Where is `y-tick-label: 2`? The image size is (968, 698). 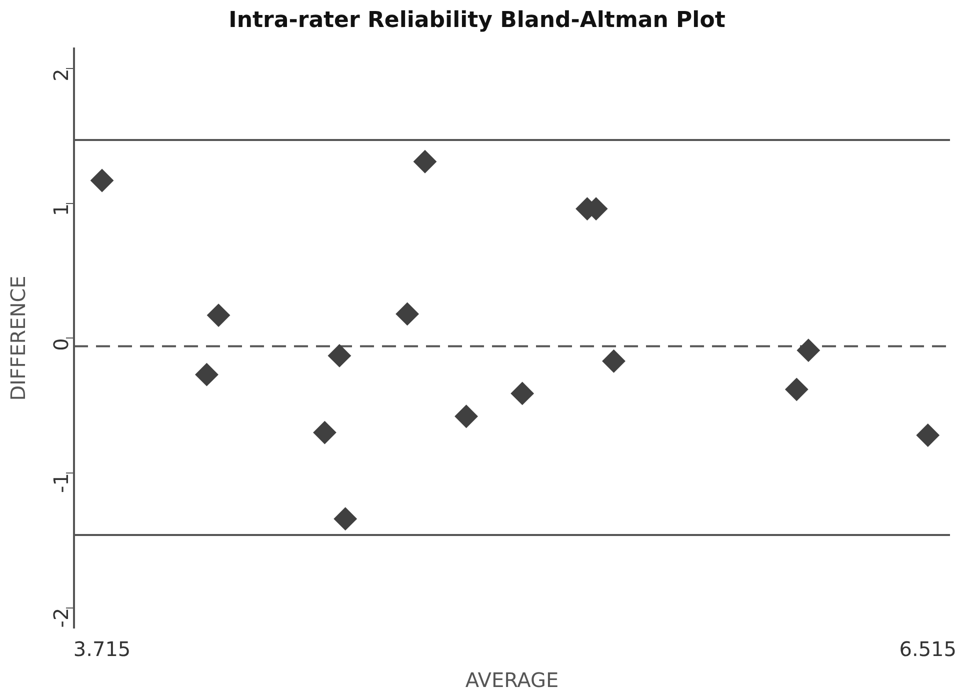
y-tick-label: 2 is located at coordinates (61, 75).